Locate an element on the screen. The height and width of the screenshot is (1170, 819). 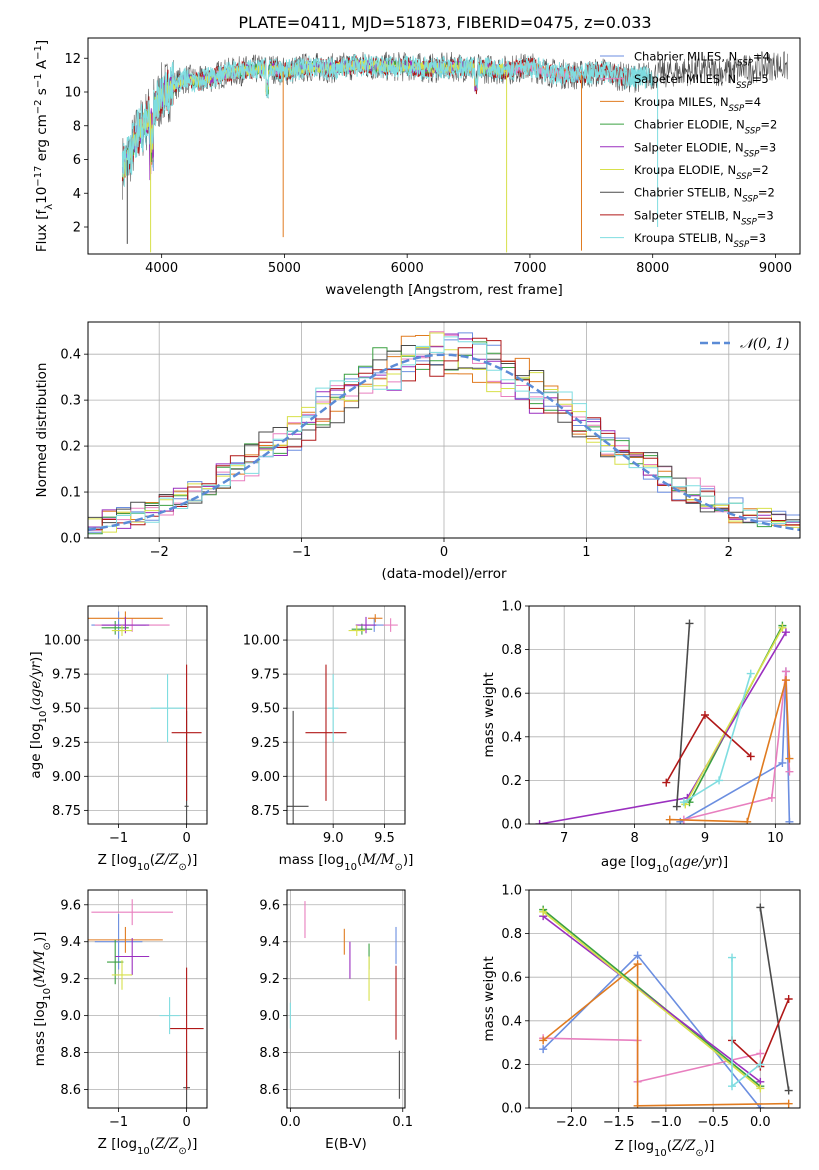
legend-text: Chabrier ELODIE, N is located at coordinates (689, 125).